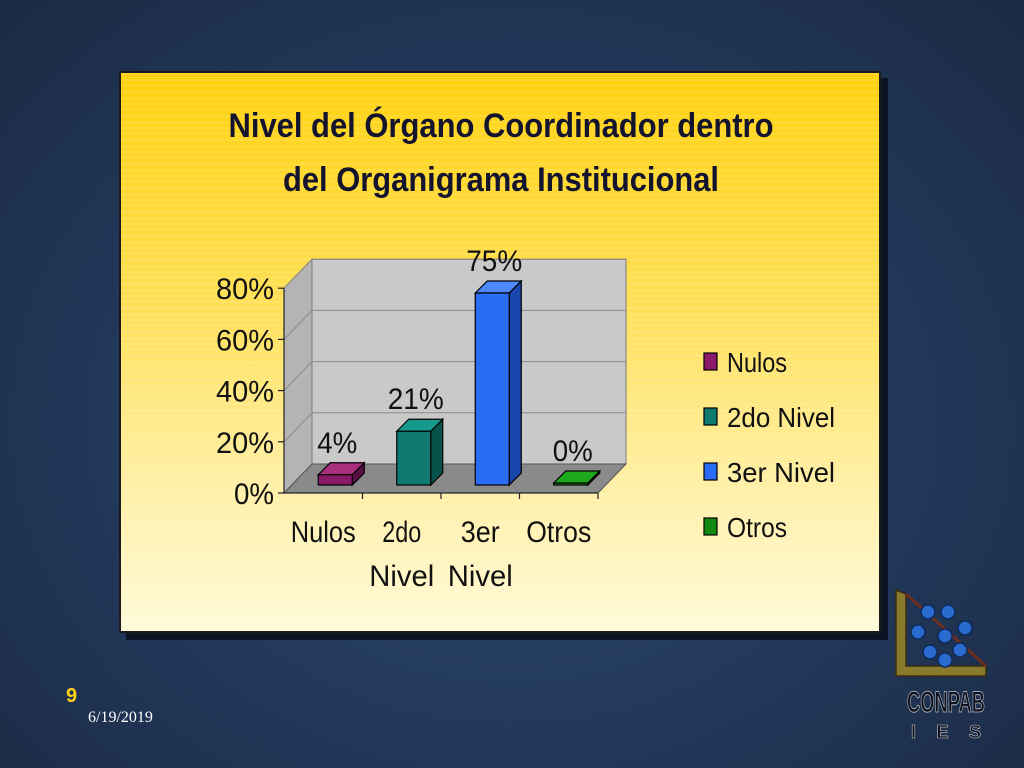 The height and width of the screenshot is (768, 1024). What do you see at coordinates (515, 383) in the screenshot?
I see `bar-side` at bounding box center [515, 383].